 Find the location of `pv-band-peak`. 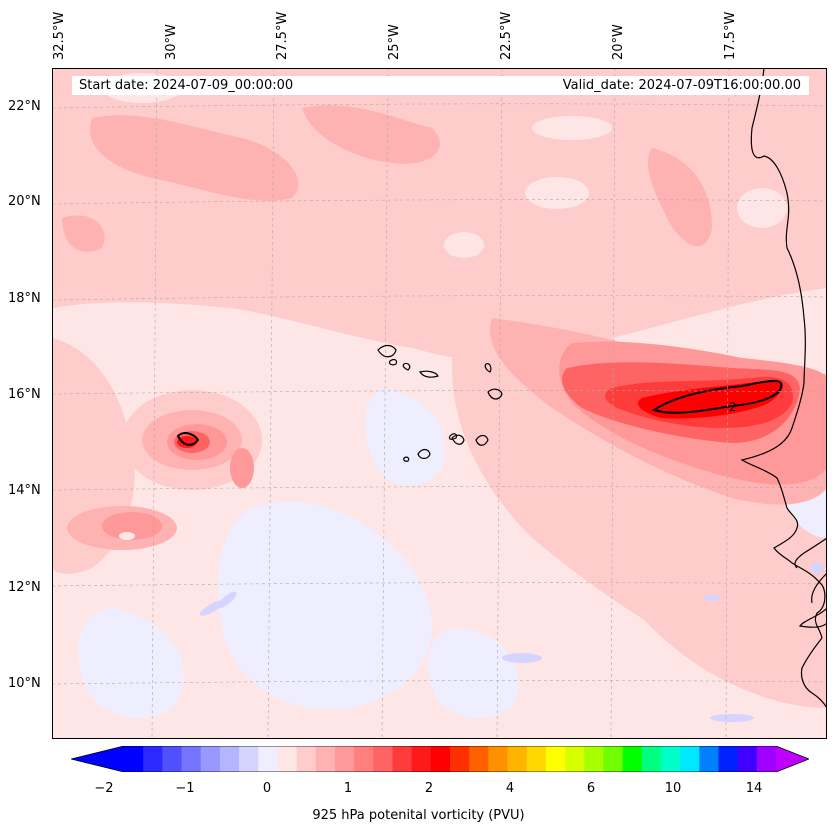

pv-band-peak is located at coordinates (710, 399).